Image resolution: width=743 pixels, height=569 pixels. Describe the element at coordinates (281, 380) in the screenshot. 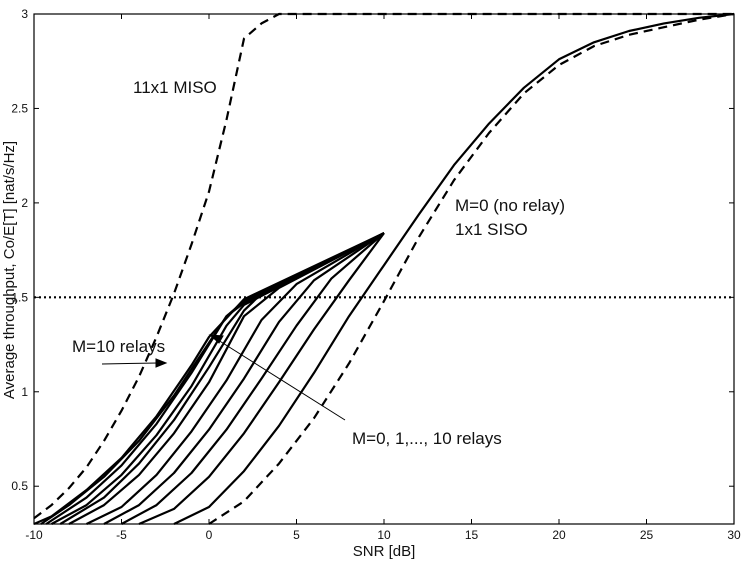

I see `range-arrow` at that location.